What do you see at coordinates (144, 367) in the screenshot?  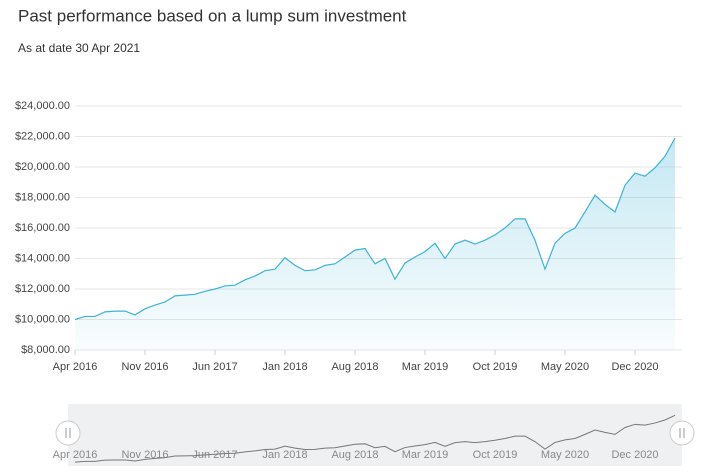 I see `x-tick-label: Nov 2016` at bounding box center [144, 367].